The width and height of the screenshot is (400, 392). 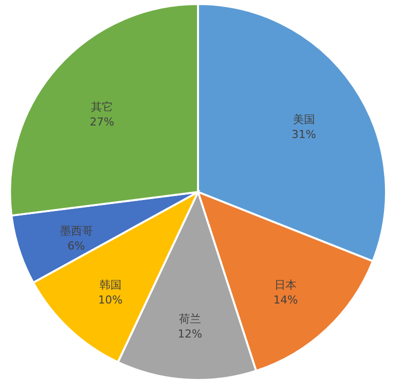 I want to click on data-label: 12%, so click(x=190, y=334).